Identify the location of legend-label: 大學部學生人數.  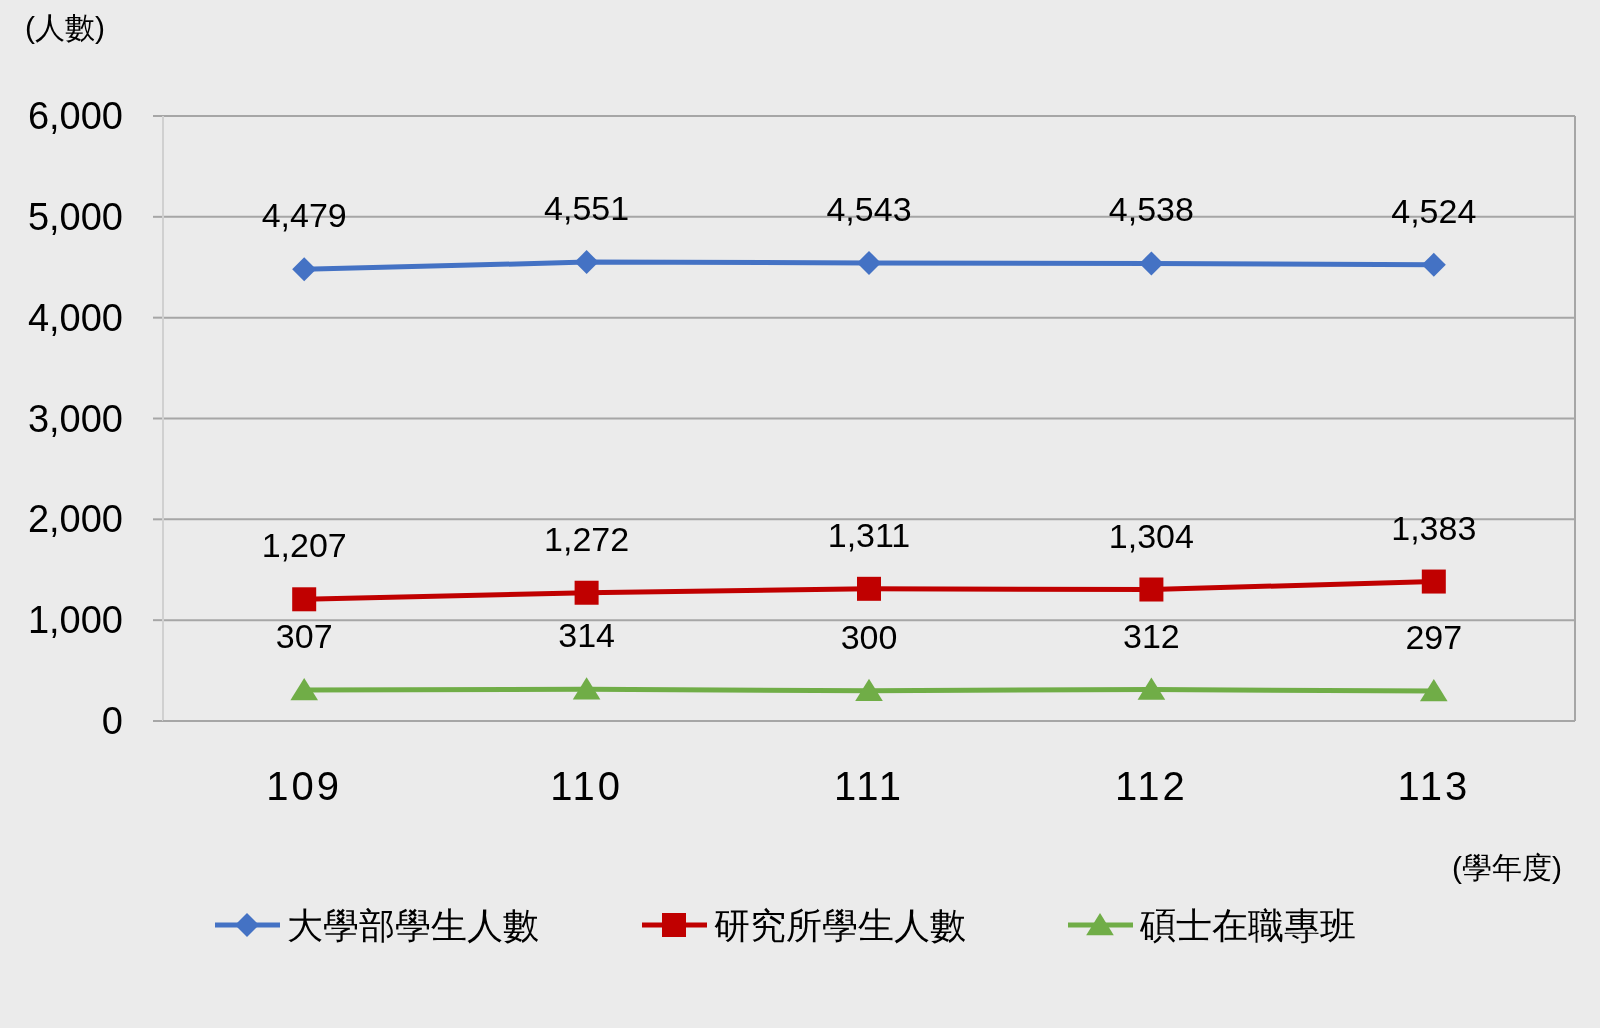
(413, 925).